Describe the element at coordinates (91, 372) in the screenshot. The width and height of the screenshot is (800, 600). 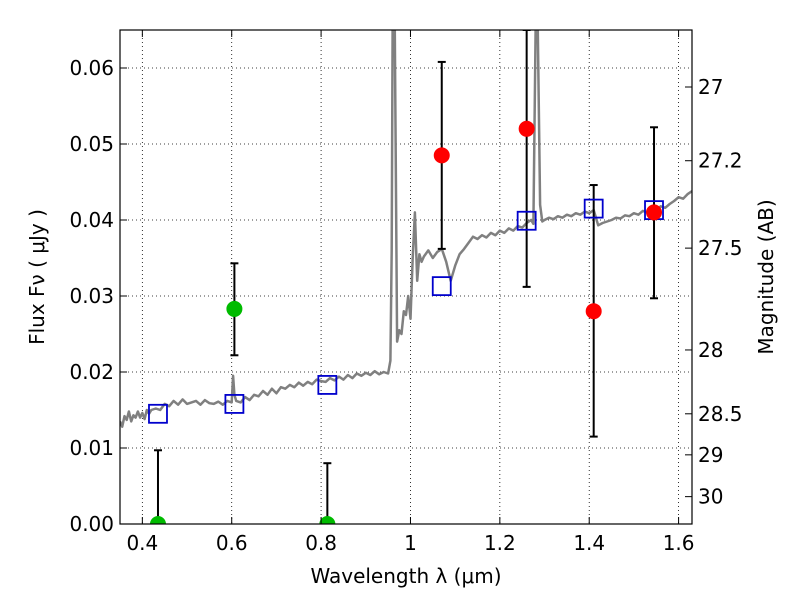
I see `y-tick-label: 0.02` at that location.